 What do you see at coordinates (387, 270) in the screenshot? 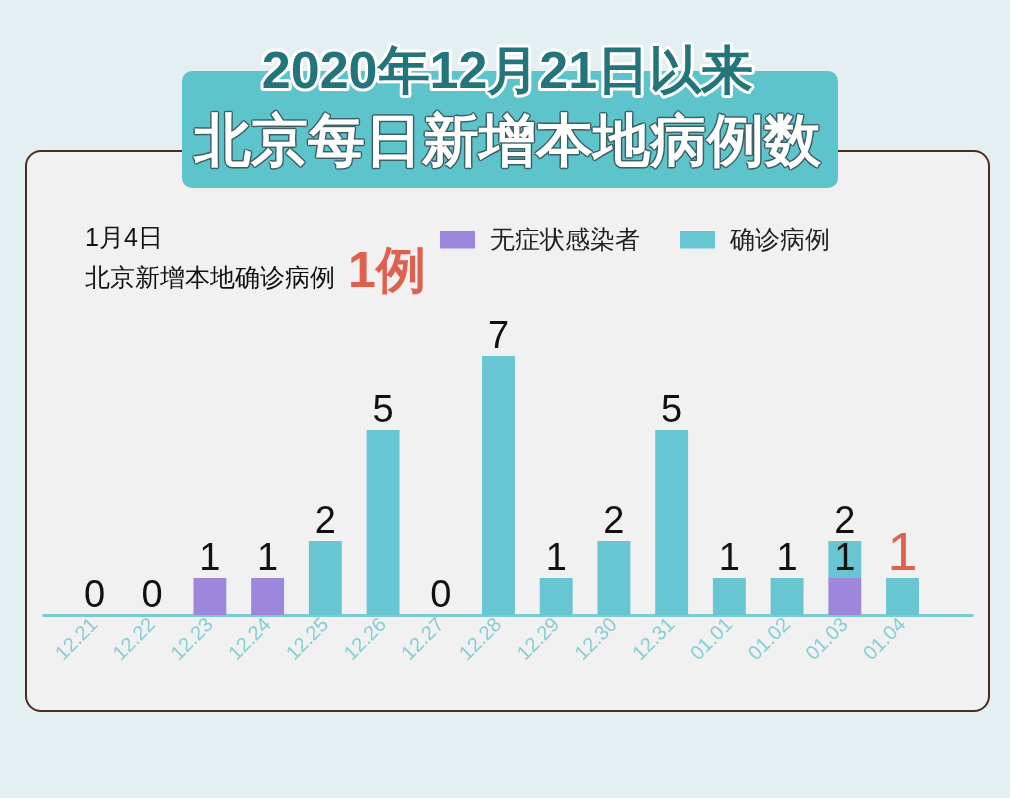
I see `text: 1例` at bounding box center [387, 270].